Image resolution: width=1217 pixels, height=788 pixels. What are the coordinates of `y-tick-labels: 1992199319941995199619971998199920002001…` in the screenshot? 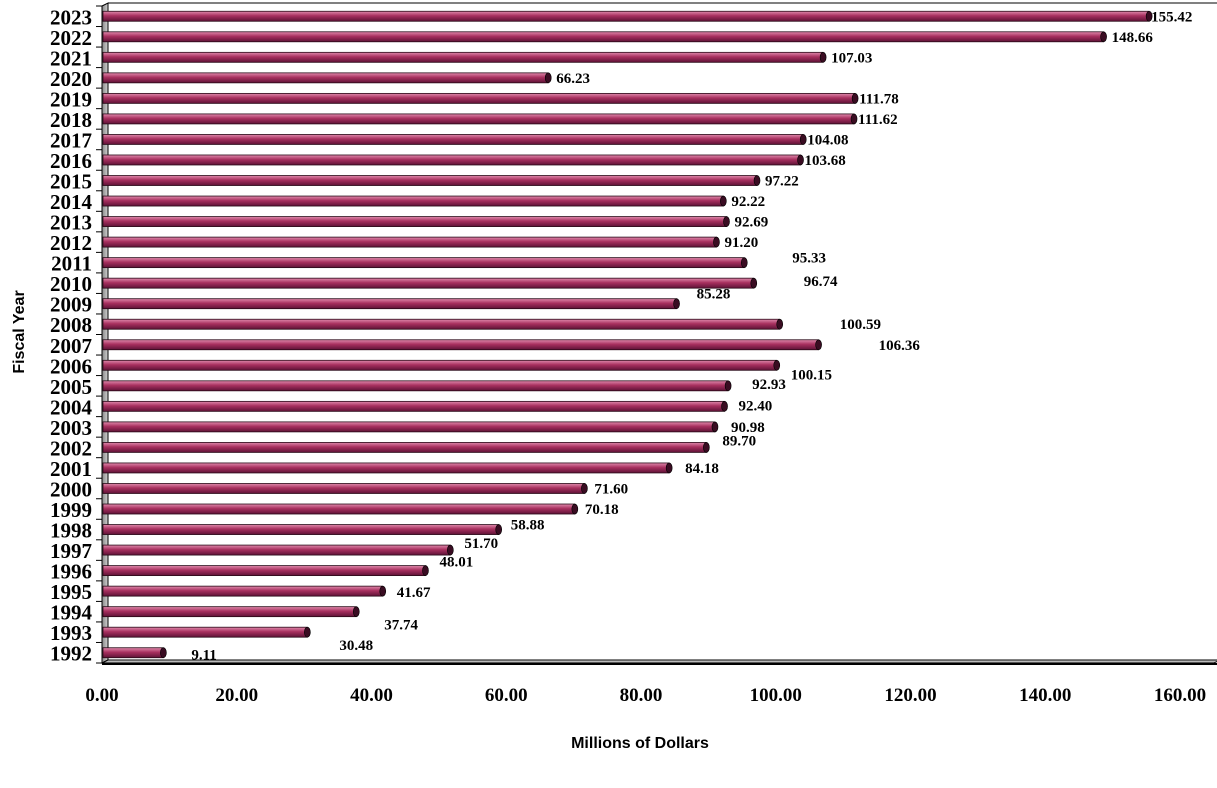 It's located at (71, 335).